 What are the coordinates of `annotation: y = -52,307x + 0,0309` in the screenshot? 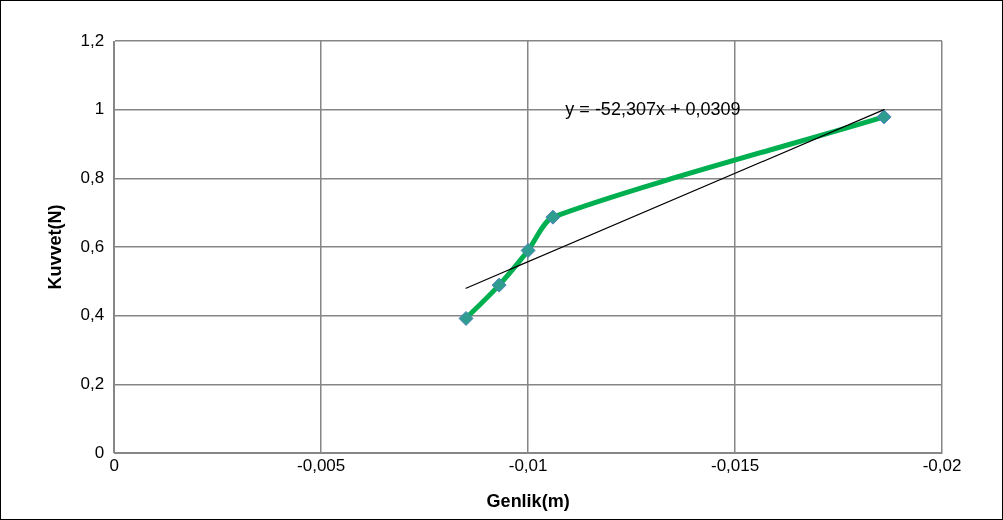 It's located at (653, 109).